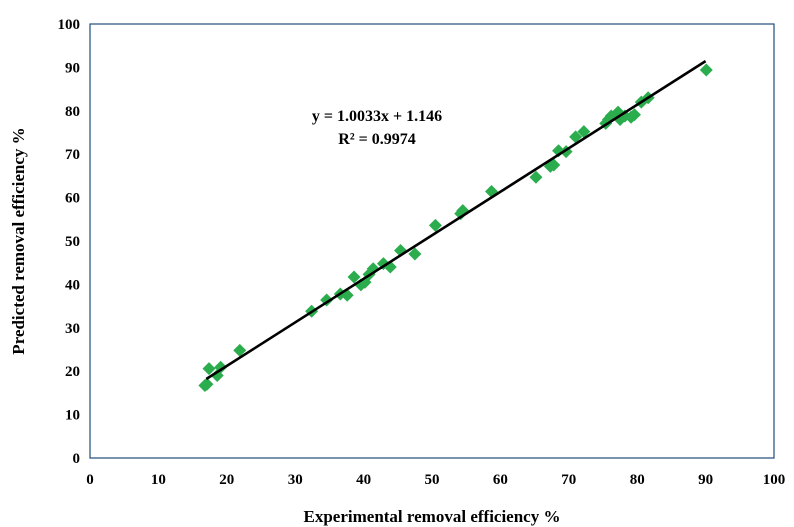 The height and width of the screenshot is (527, 794). Describe the element at coordinates (774, 480) in the screenshot. I see `x-tick-label: 100` at that location.